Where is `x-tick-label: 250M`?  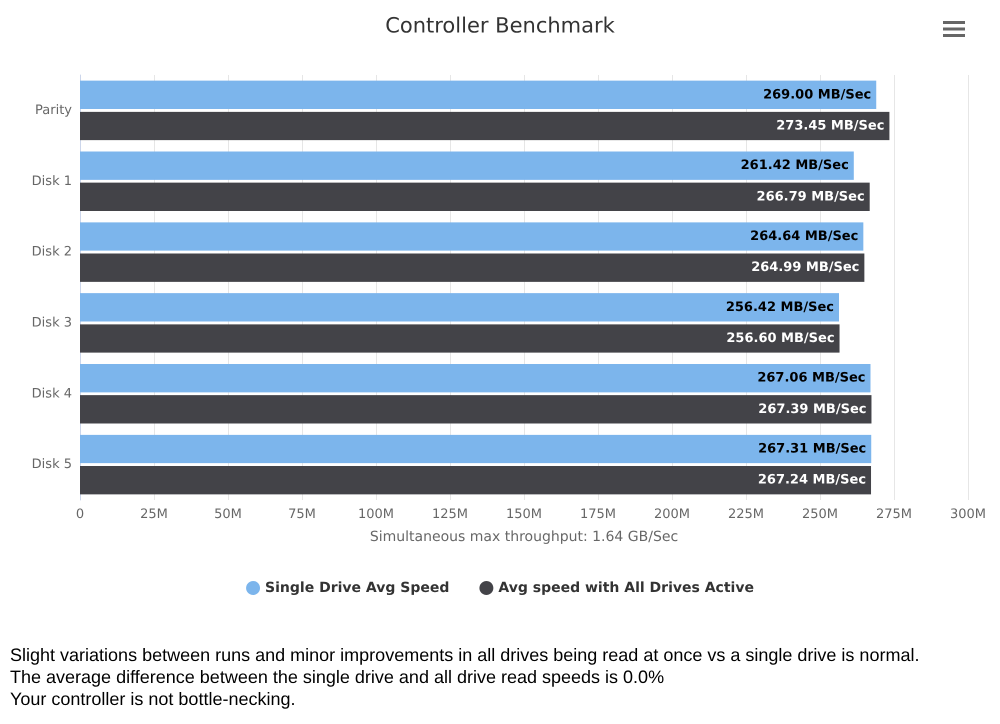 x-tick-label: 250M is located at coordinates (820, 514).